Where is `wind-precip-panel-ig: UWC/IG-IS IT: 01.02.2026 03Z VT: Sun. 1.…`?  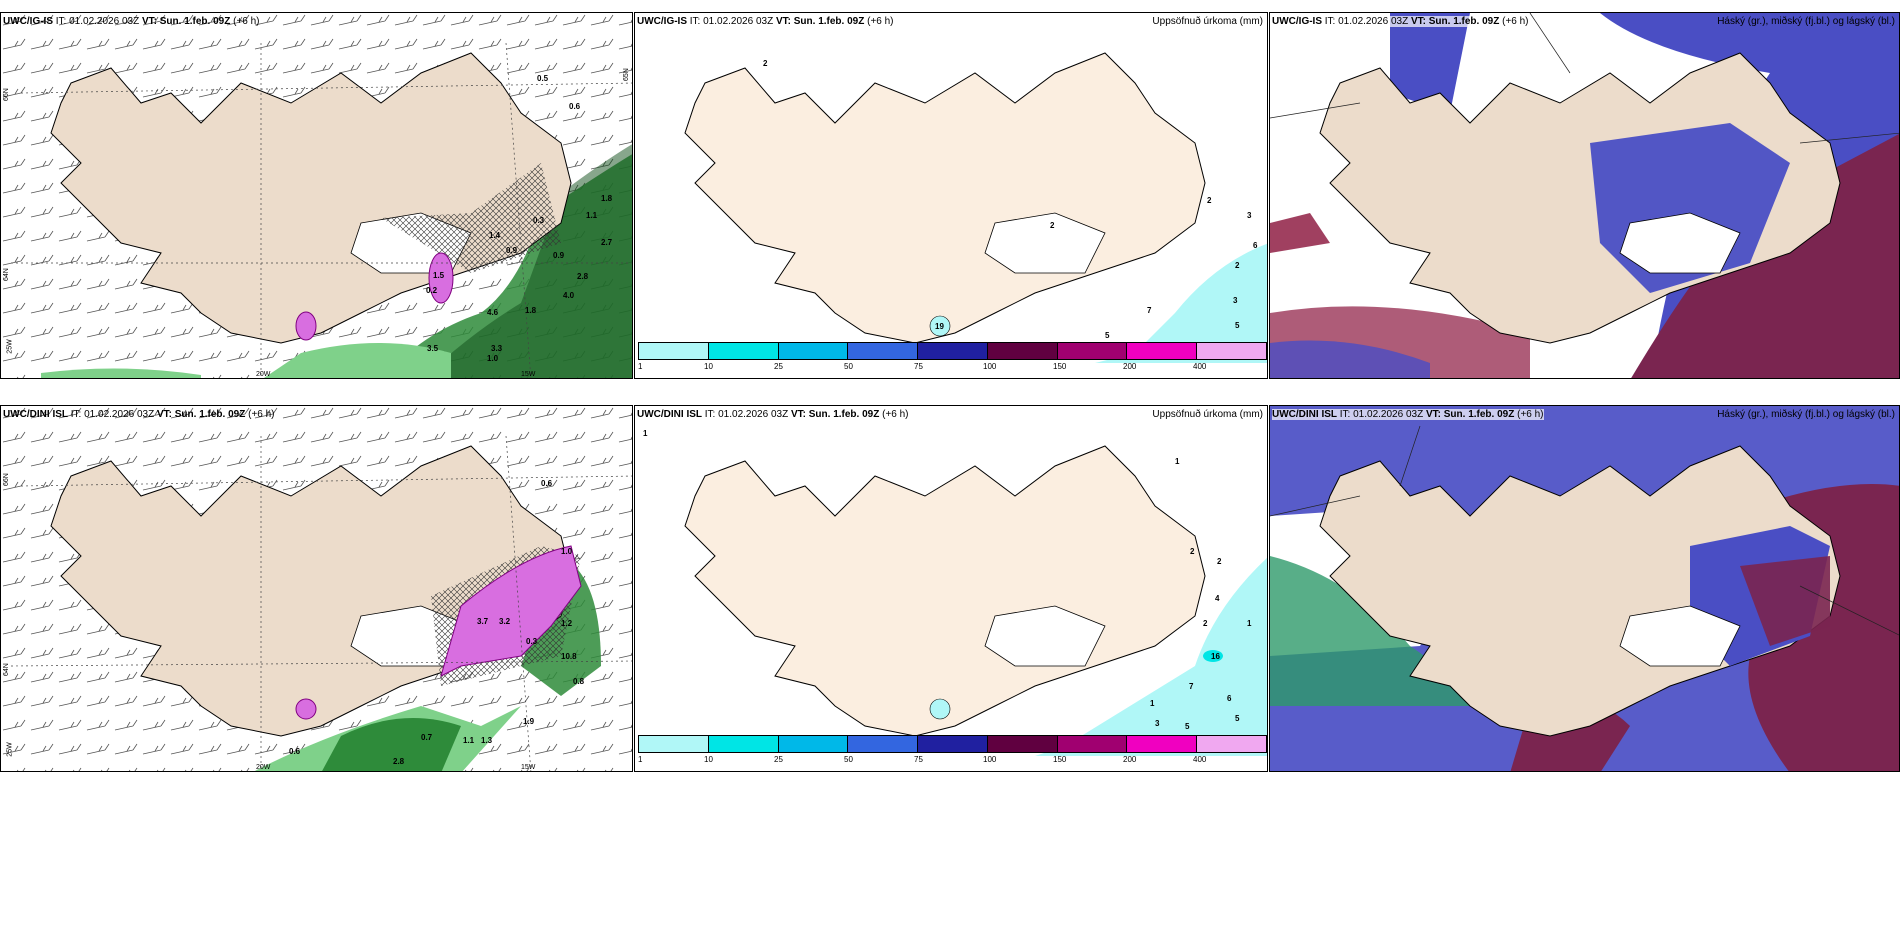
wind-precip-panel-ig: UWC/IG-IS IT: 01.02.2026 03Z VT: Sun. 1.… is located at coordinates (316, 195).